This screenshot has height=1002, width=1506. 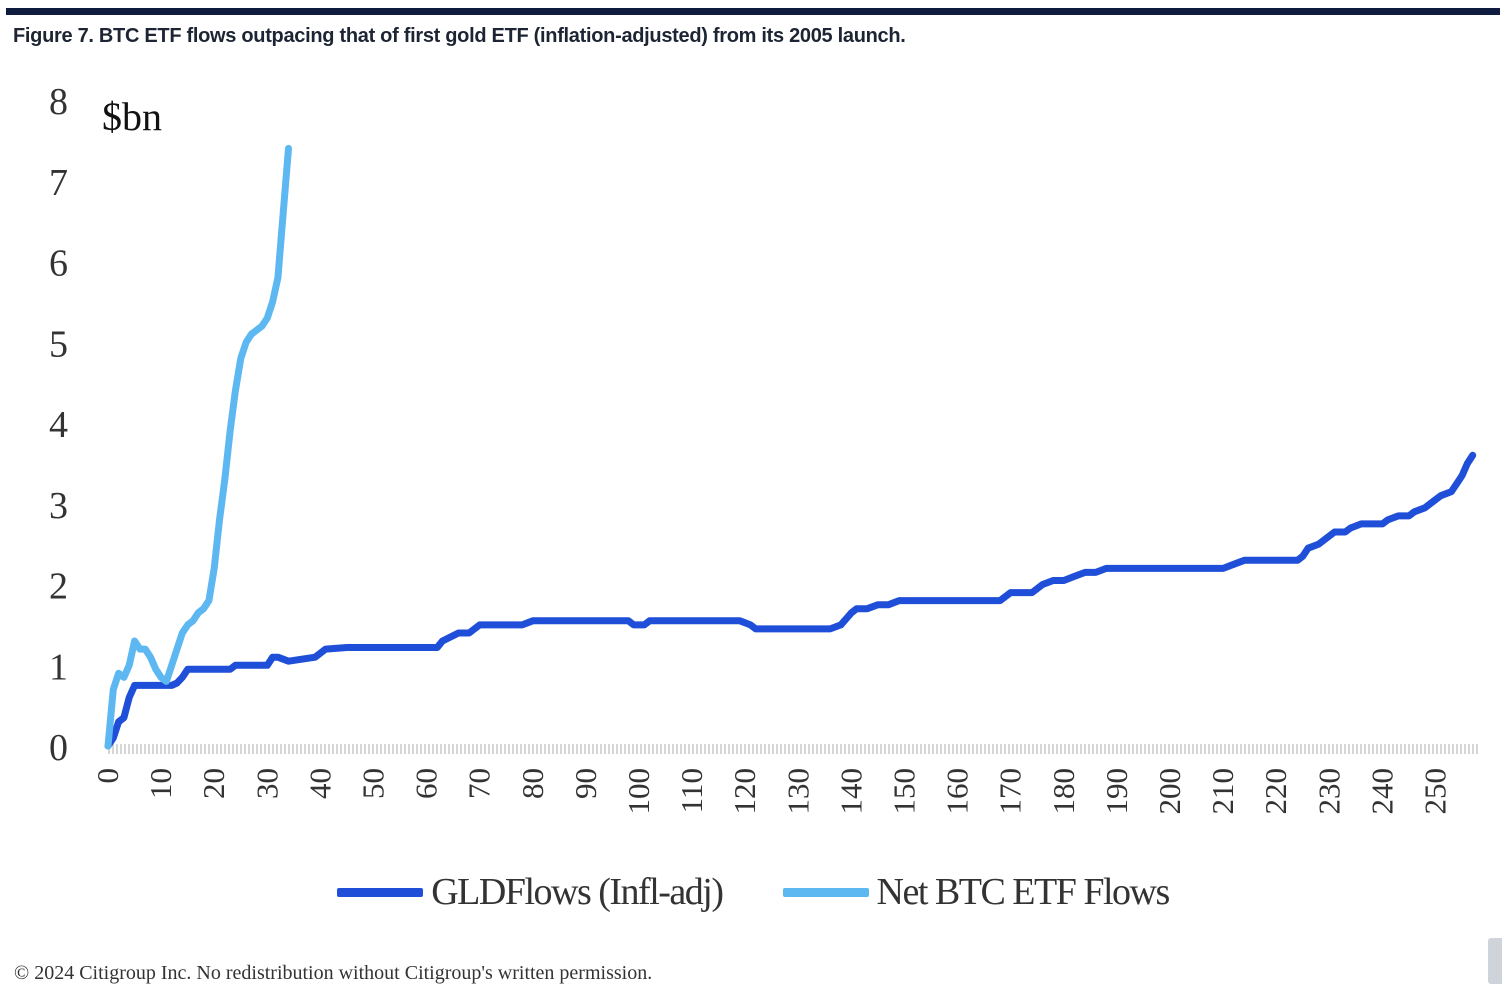 I want to click on y-axis: 0 1 2 3 4 5 6 7 8, so click(x=58, y=425).